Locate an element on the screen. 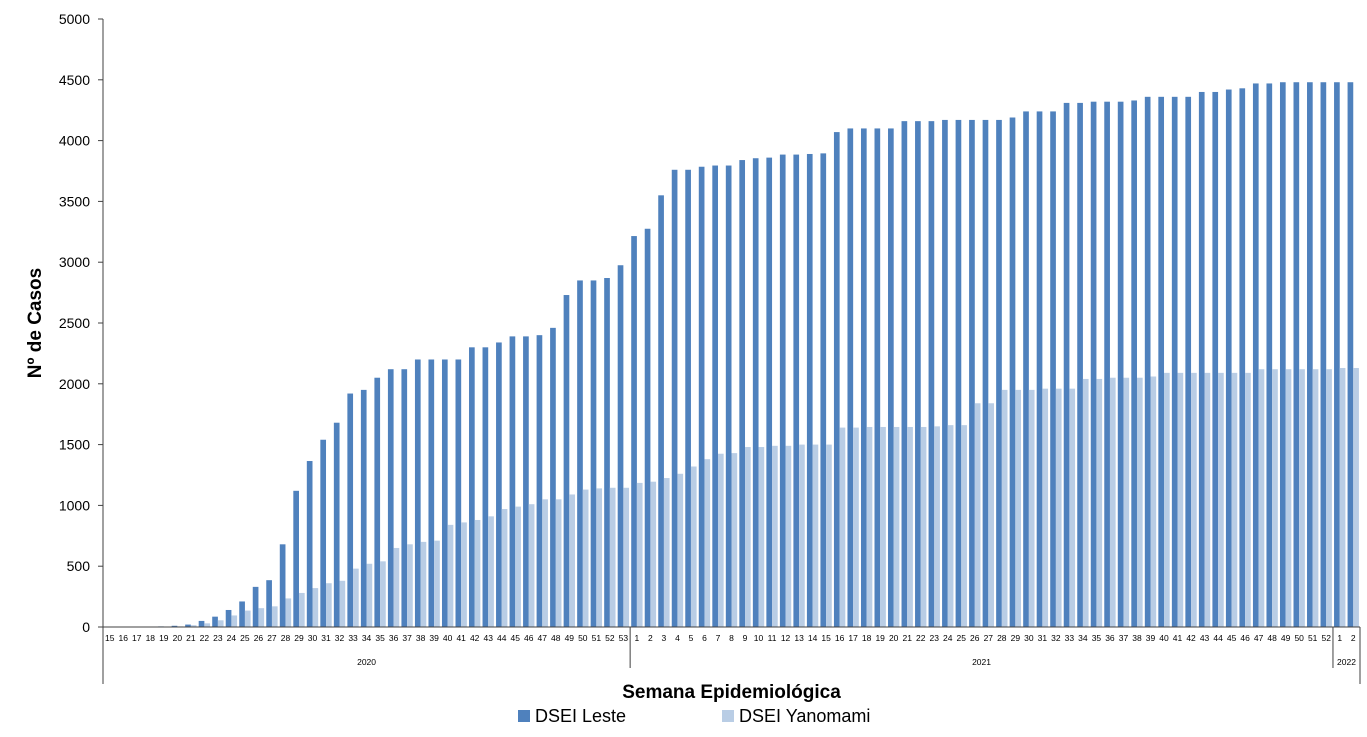 This screenshot has height=737, width=1367. x-tick-label: 41 is located at coordinates (1178, 638).